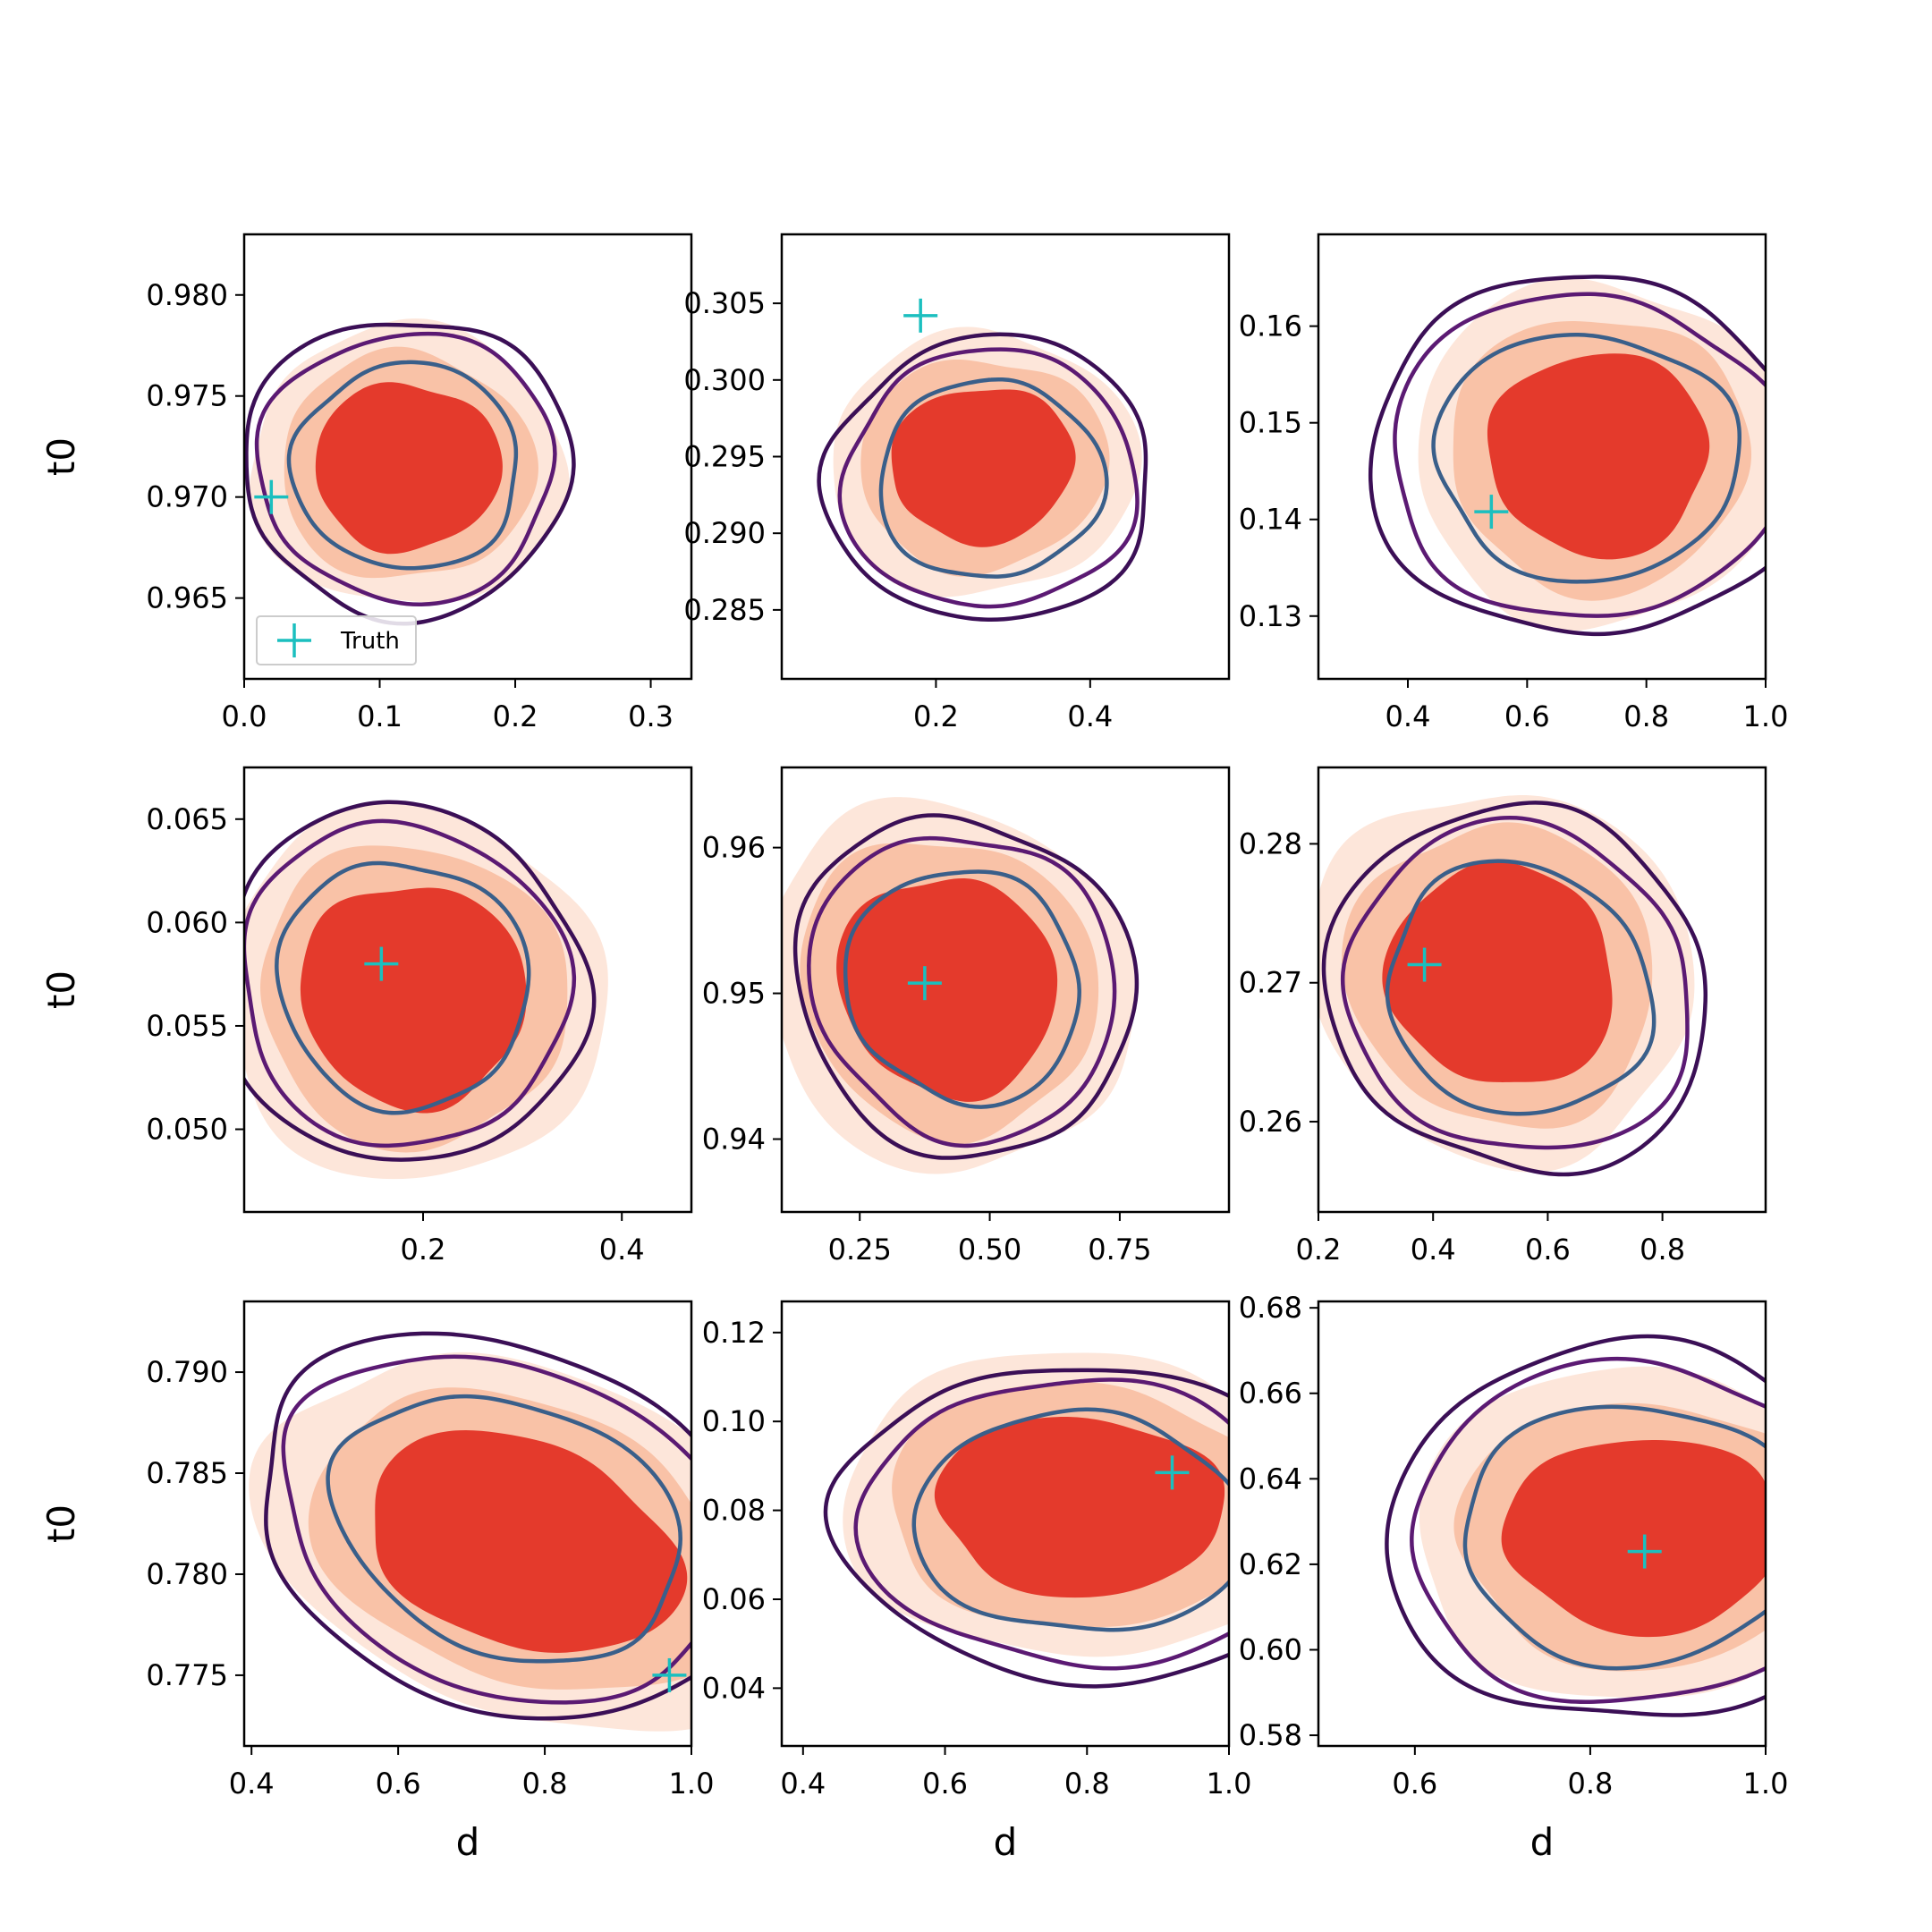 This screenshot has width=1932, height=1932. I want to click on y-tick-label: 0.055, so click(187, 1026).